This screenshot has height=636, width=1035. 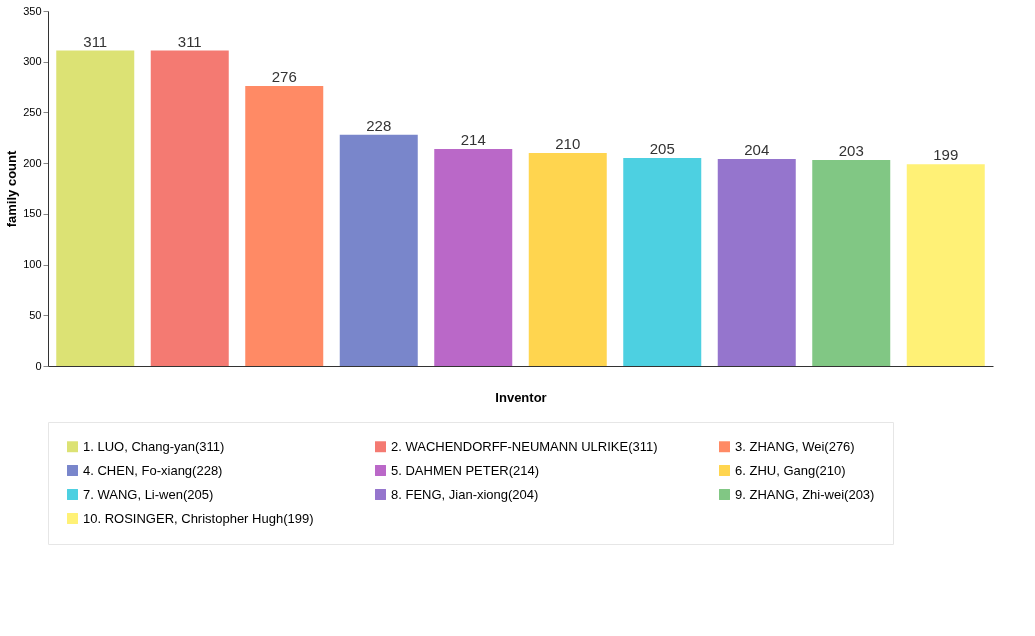 I want to click on legend-label: 7. WANG, Li-wen(205), so click(x=148, y=494).